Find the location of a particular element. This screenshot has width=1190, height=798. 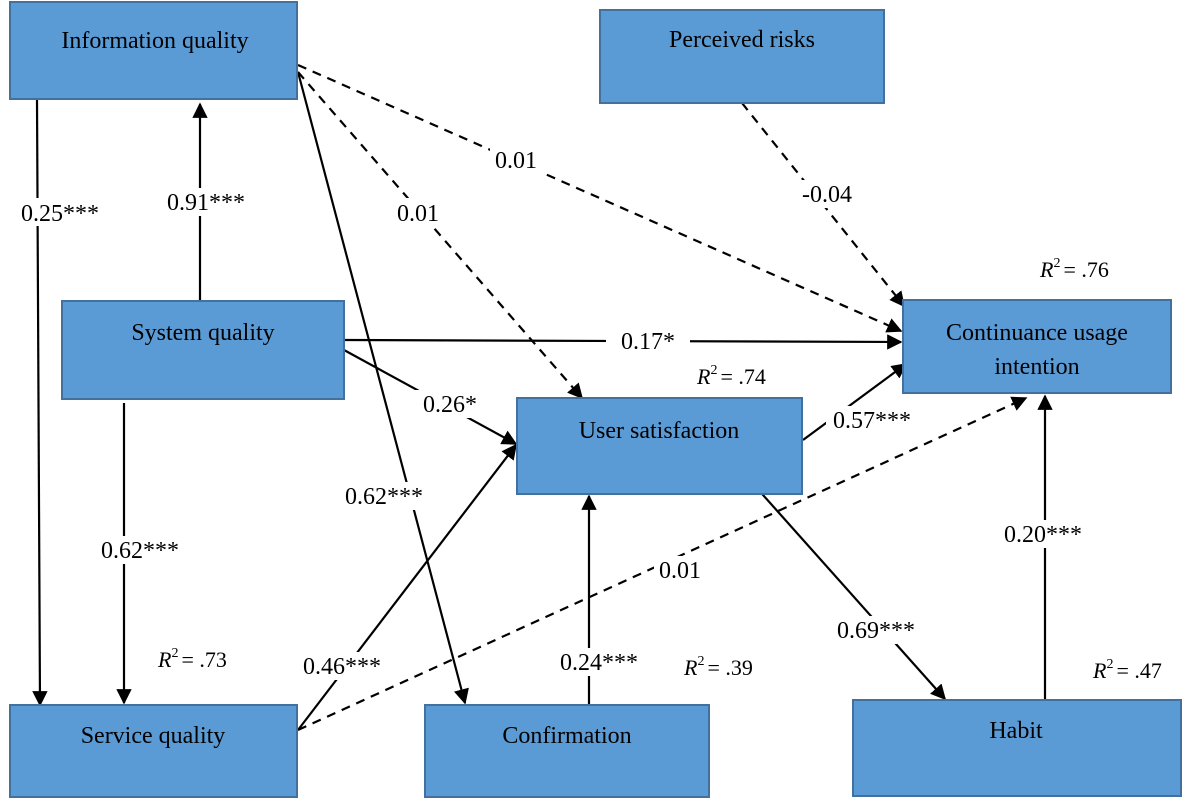

path-user-satisfaction-to-continuance is located at coordinates (855, 402).